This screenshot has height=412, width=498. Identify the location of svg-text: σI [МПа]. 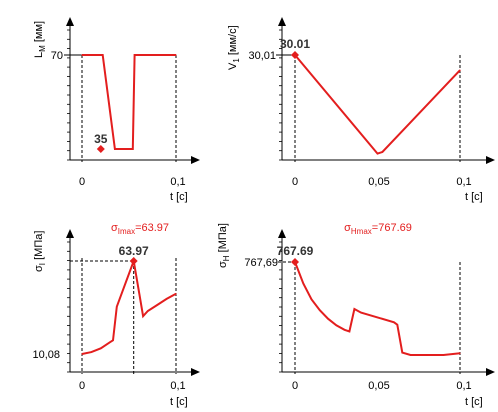
(40, 251).